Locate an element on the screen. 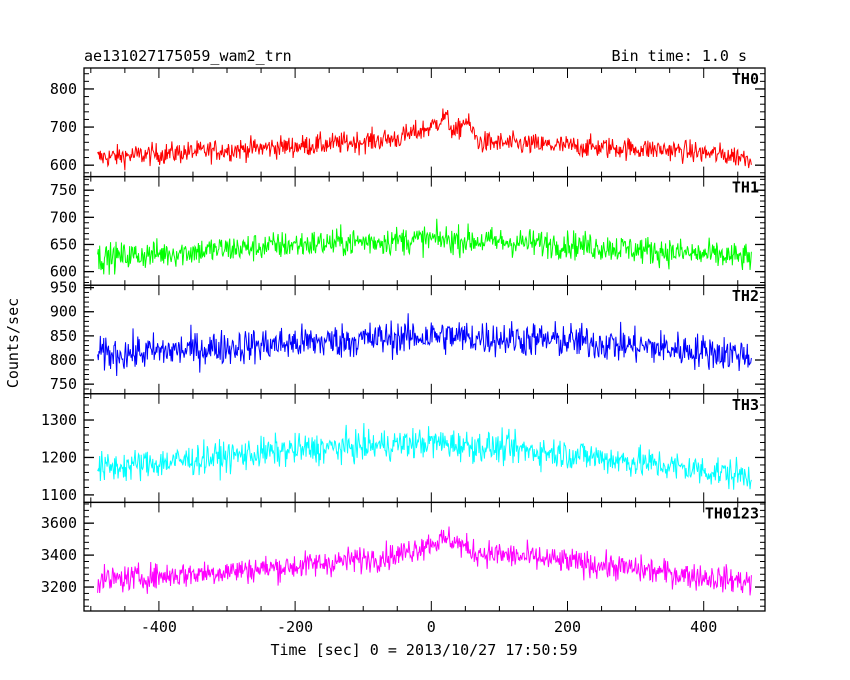 The image size is (850, 680). panel-name-label: TH2 is located at coordinates (745, 296).